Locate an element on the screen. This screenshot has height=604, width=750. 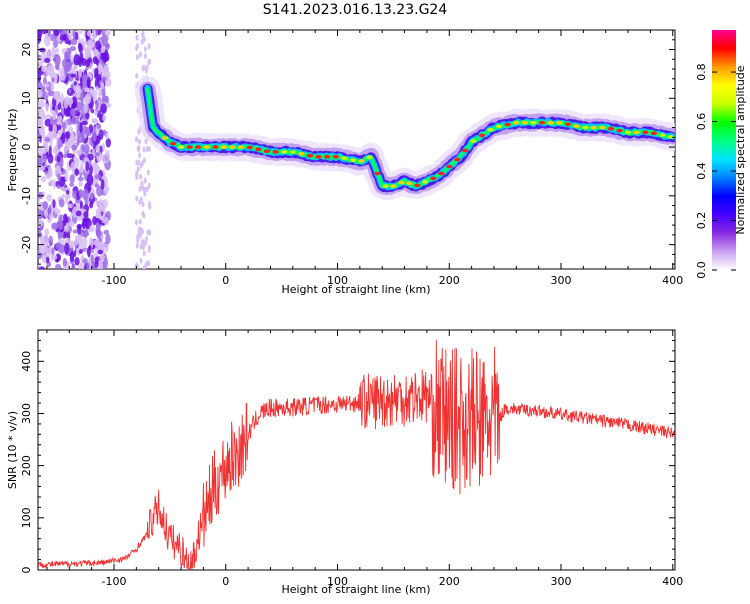
x-tick-label: 100 is located at coordinates (337, 581).